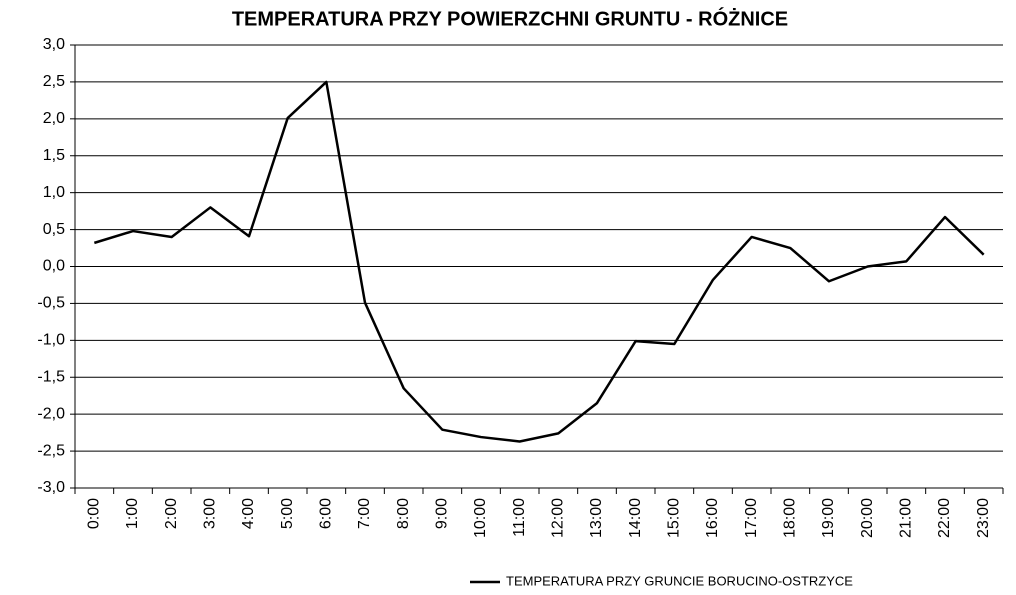 This screenshot has height=595, width=1016. I want to click on x-tick-label: 16:00, so click(712, 518).